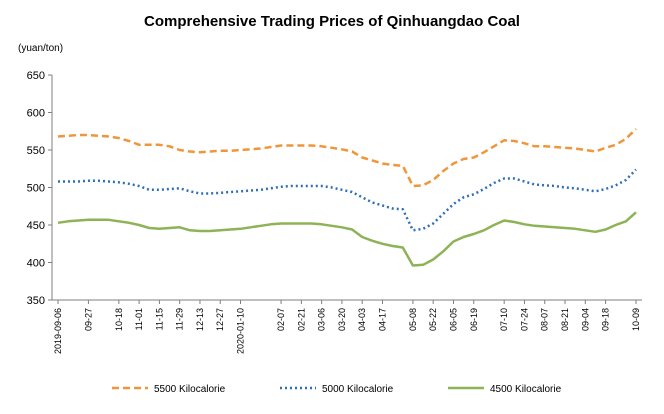 The height and width of the screenshot is (414, 664). Describe the element at coordinates (636, 319) in the screenshot. I see `x-tick-label: 10-09` at that location.